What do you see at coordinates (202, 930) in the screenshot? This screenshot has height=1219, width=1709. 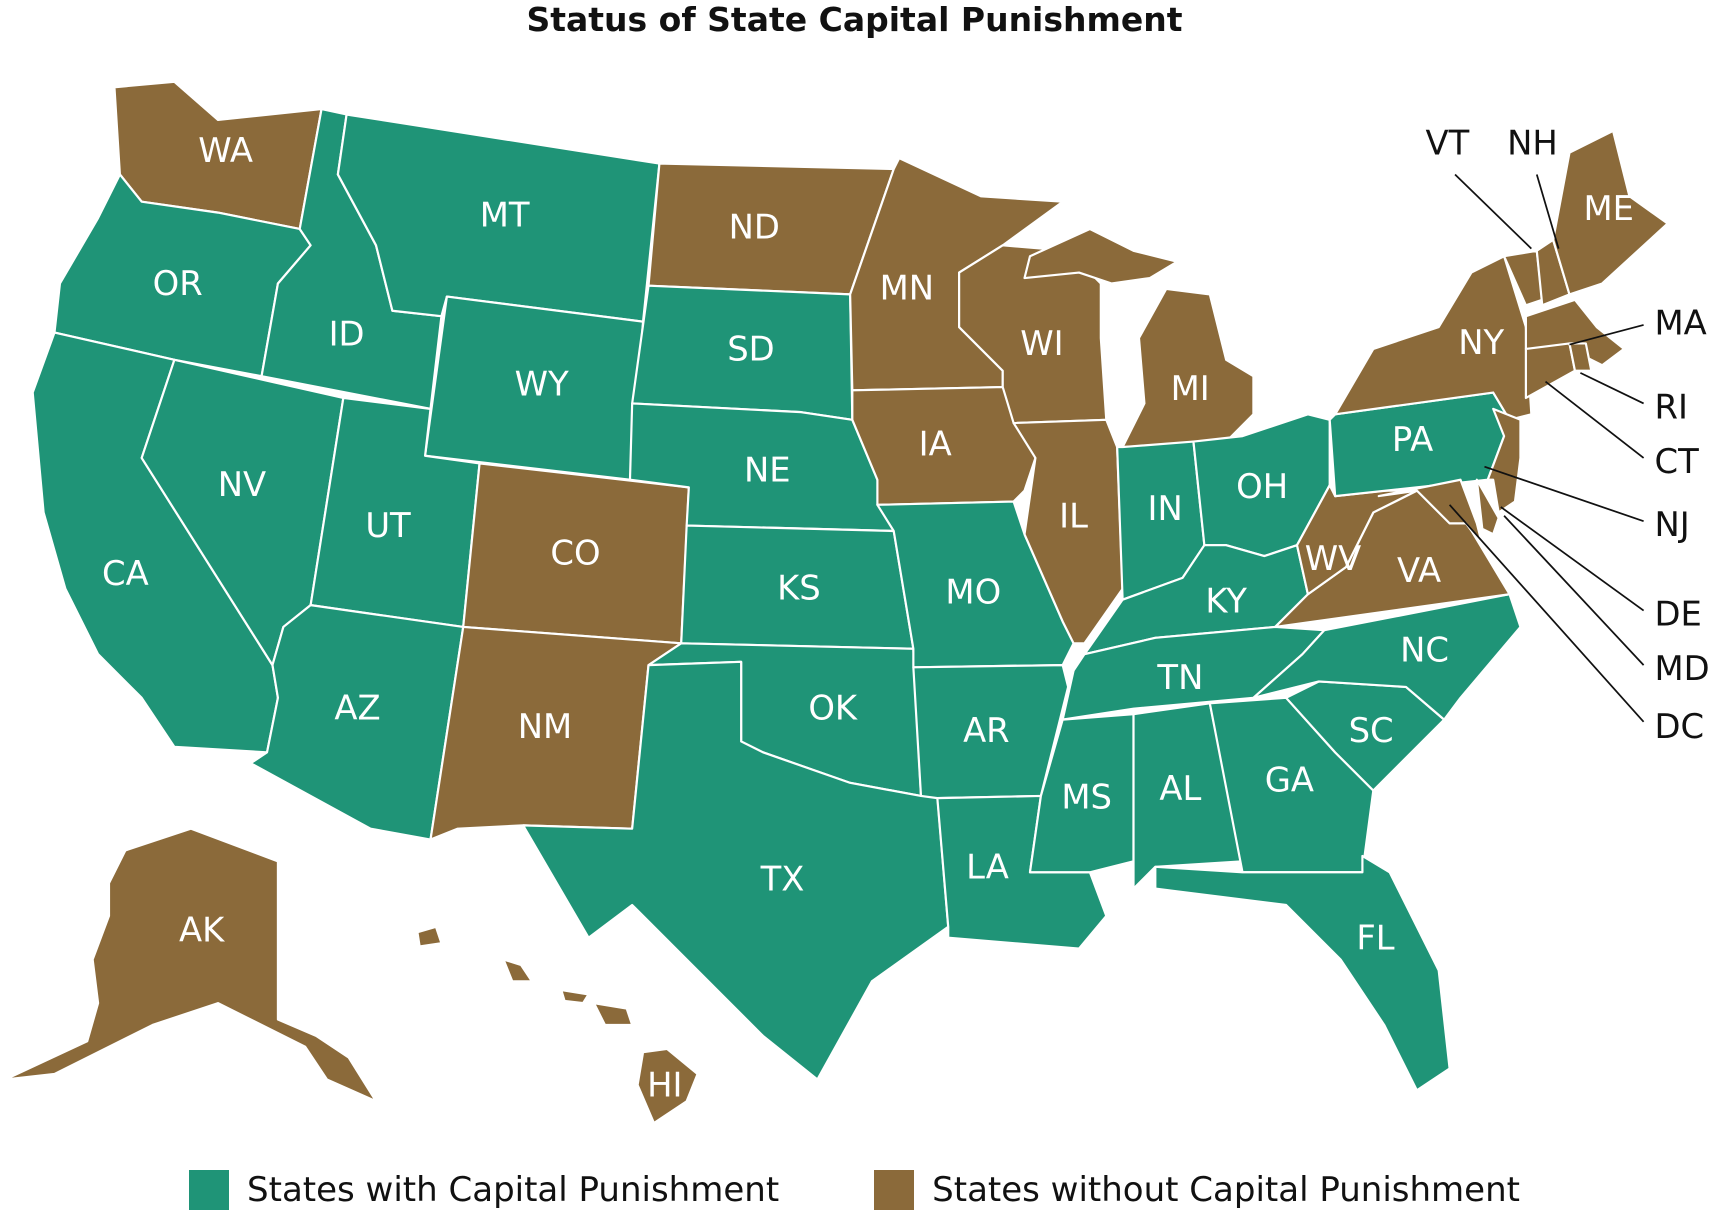 I see `state-label-ak: AK` at bounding box center [202, 930].